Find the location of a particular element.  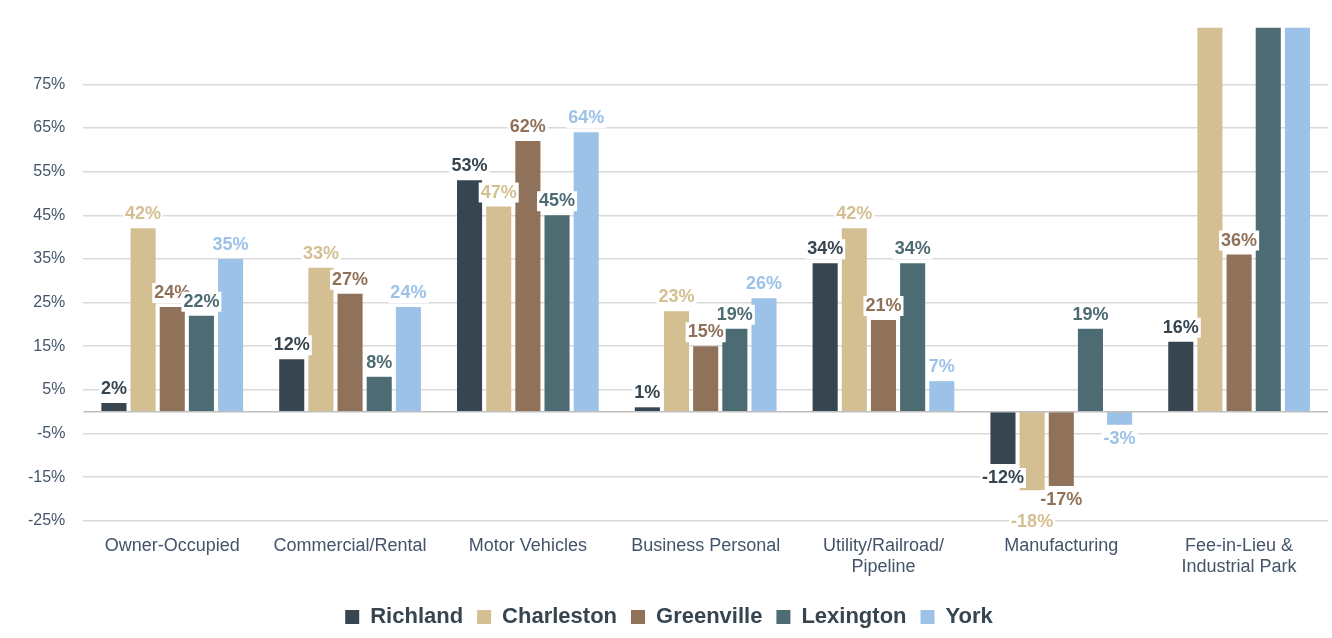

y-tick-label: 25% is located at coordinates (49, 301).